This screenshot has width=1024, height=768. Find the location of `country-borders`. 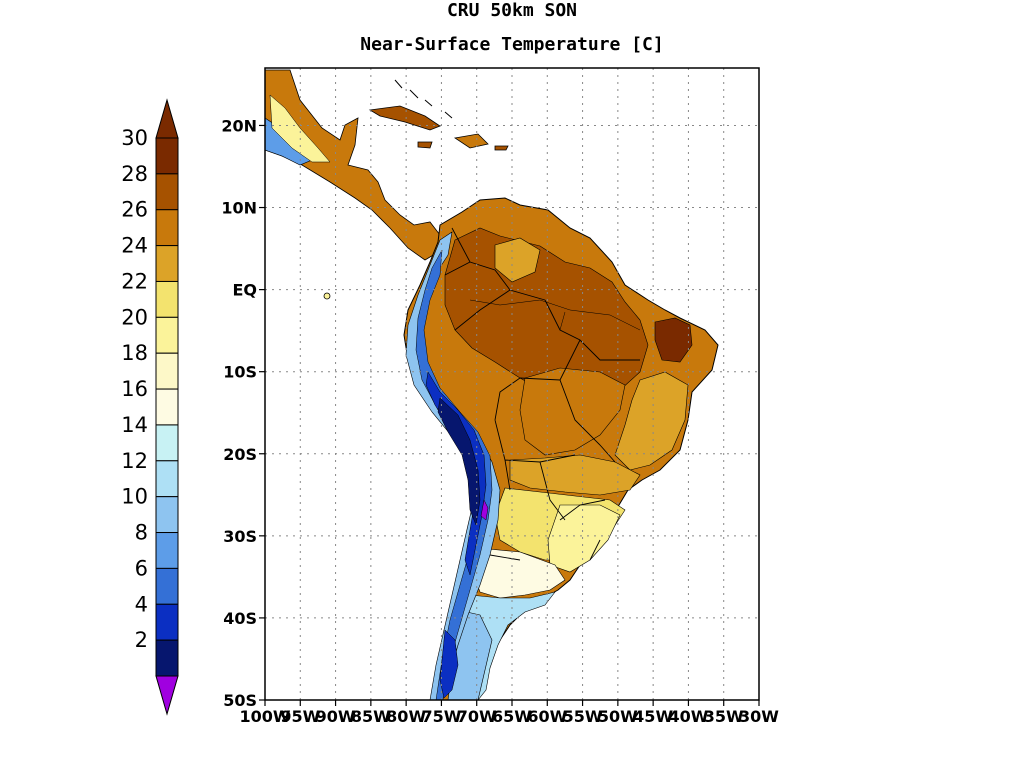

country-borders is located at coordinates (542, 394).